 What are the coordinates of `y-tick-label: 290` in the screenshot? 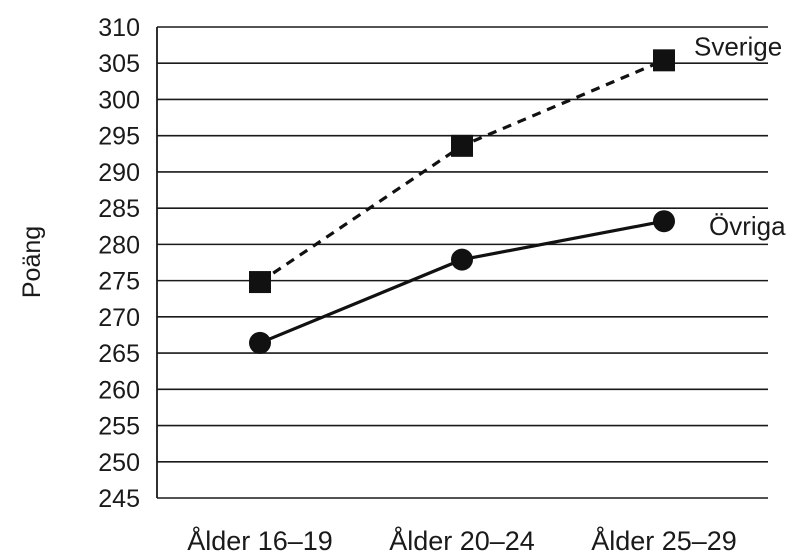 It's located at (119, 173).